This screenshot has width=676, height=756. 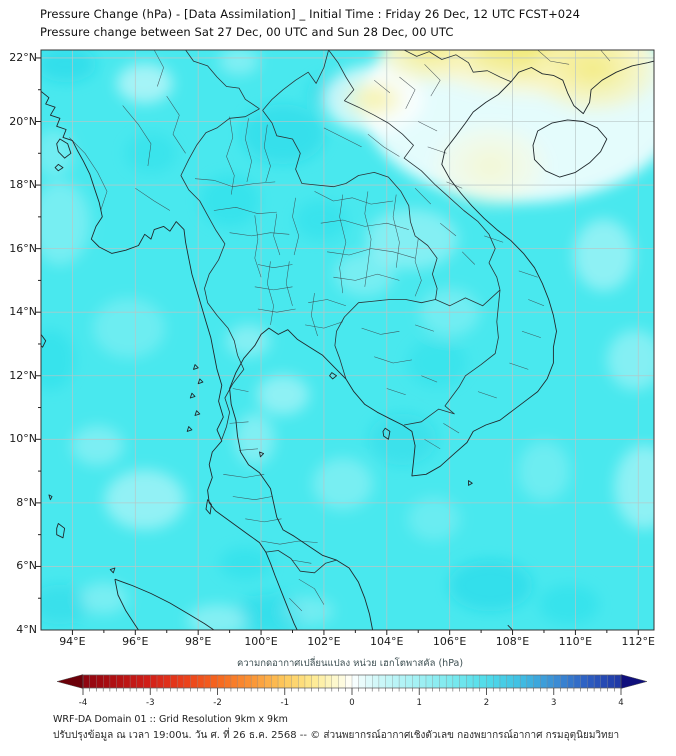 What do you see at coordinates (72, 641) in the screenshot?
I see `x-axis-tick-label: 94°E` at bounding box center [72, 641].